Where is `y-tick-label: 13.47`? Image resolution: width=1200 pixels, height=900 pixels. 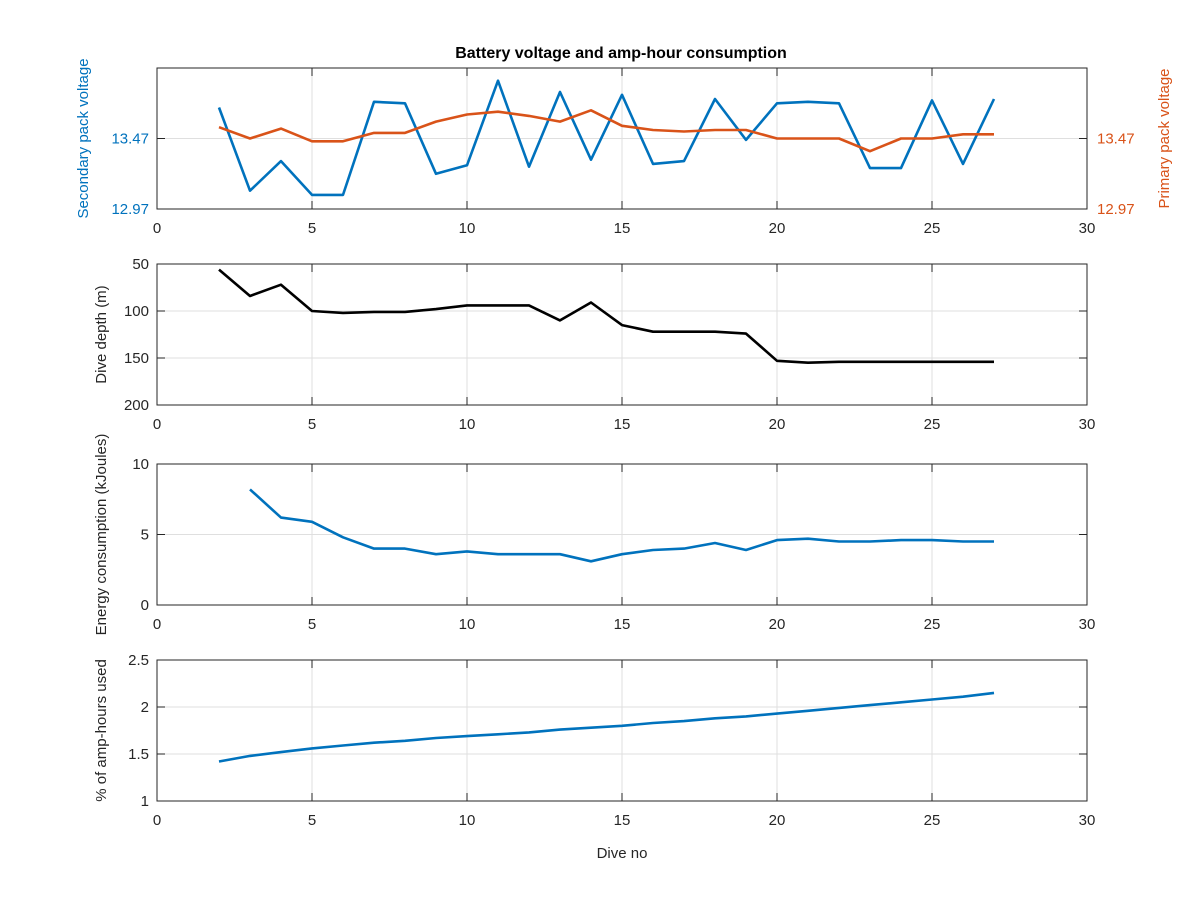 y-tick-label: 13.47 is located at coordinates (130, 139).